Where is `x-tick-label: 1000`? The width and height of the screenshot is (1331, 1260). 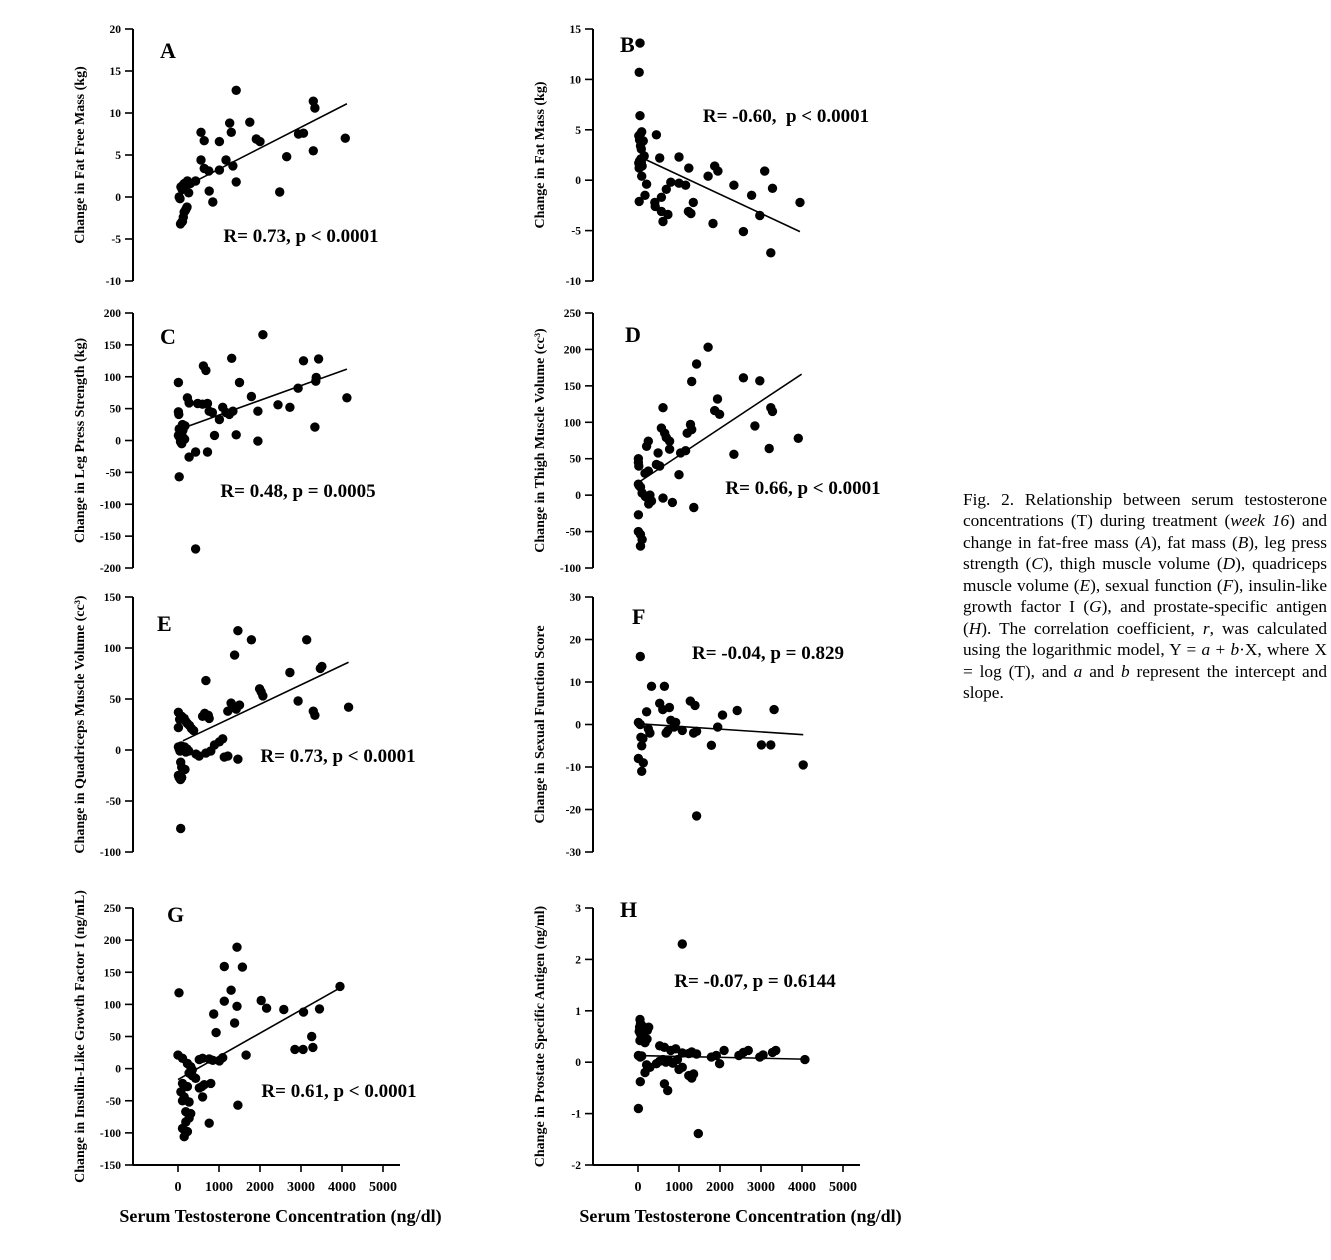 x-tick-label: 1000 is located at coordinates (219, 1187).